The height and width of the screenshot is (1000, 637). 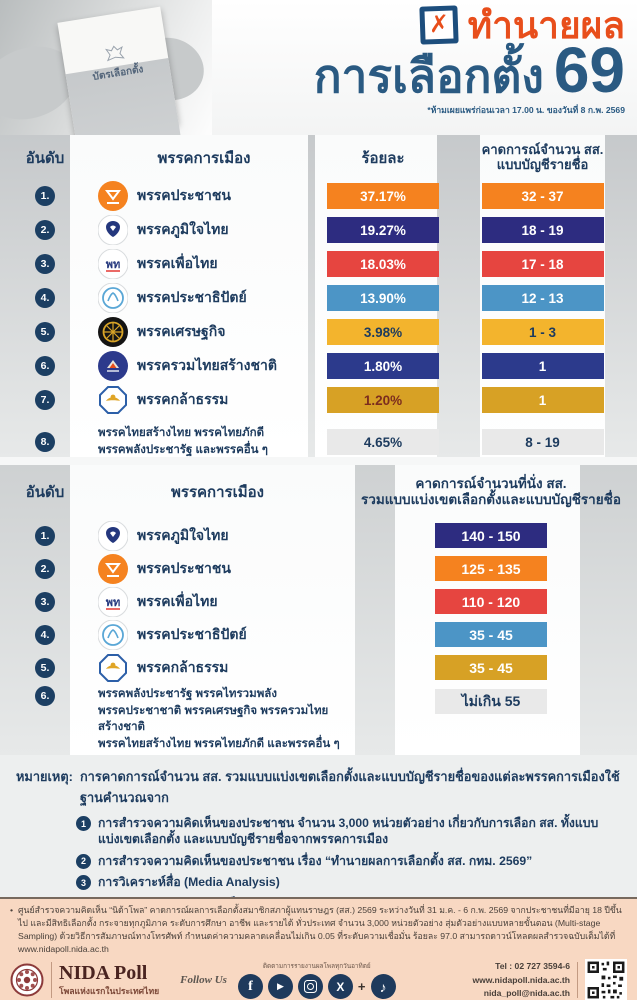 I want to click on table-row: 1. พรรคประชาชน 37.17% 32 - 37, so click(x=318, y=196).